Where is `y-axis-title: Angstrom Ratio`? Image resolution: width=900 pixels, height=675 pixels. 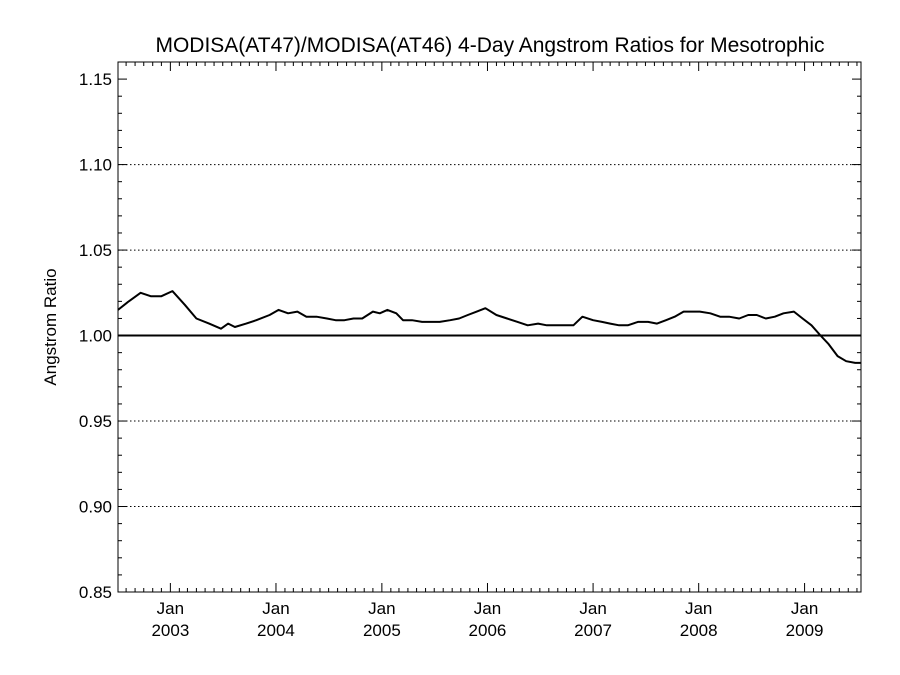
y-axis-title: Angstrom Ratio is located at coordinates (50, 326).